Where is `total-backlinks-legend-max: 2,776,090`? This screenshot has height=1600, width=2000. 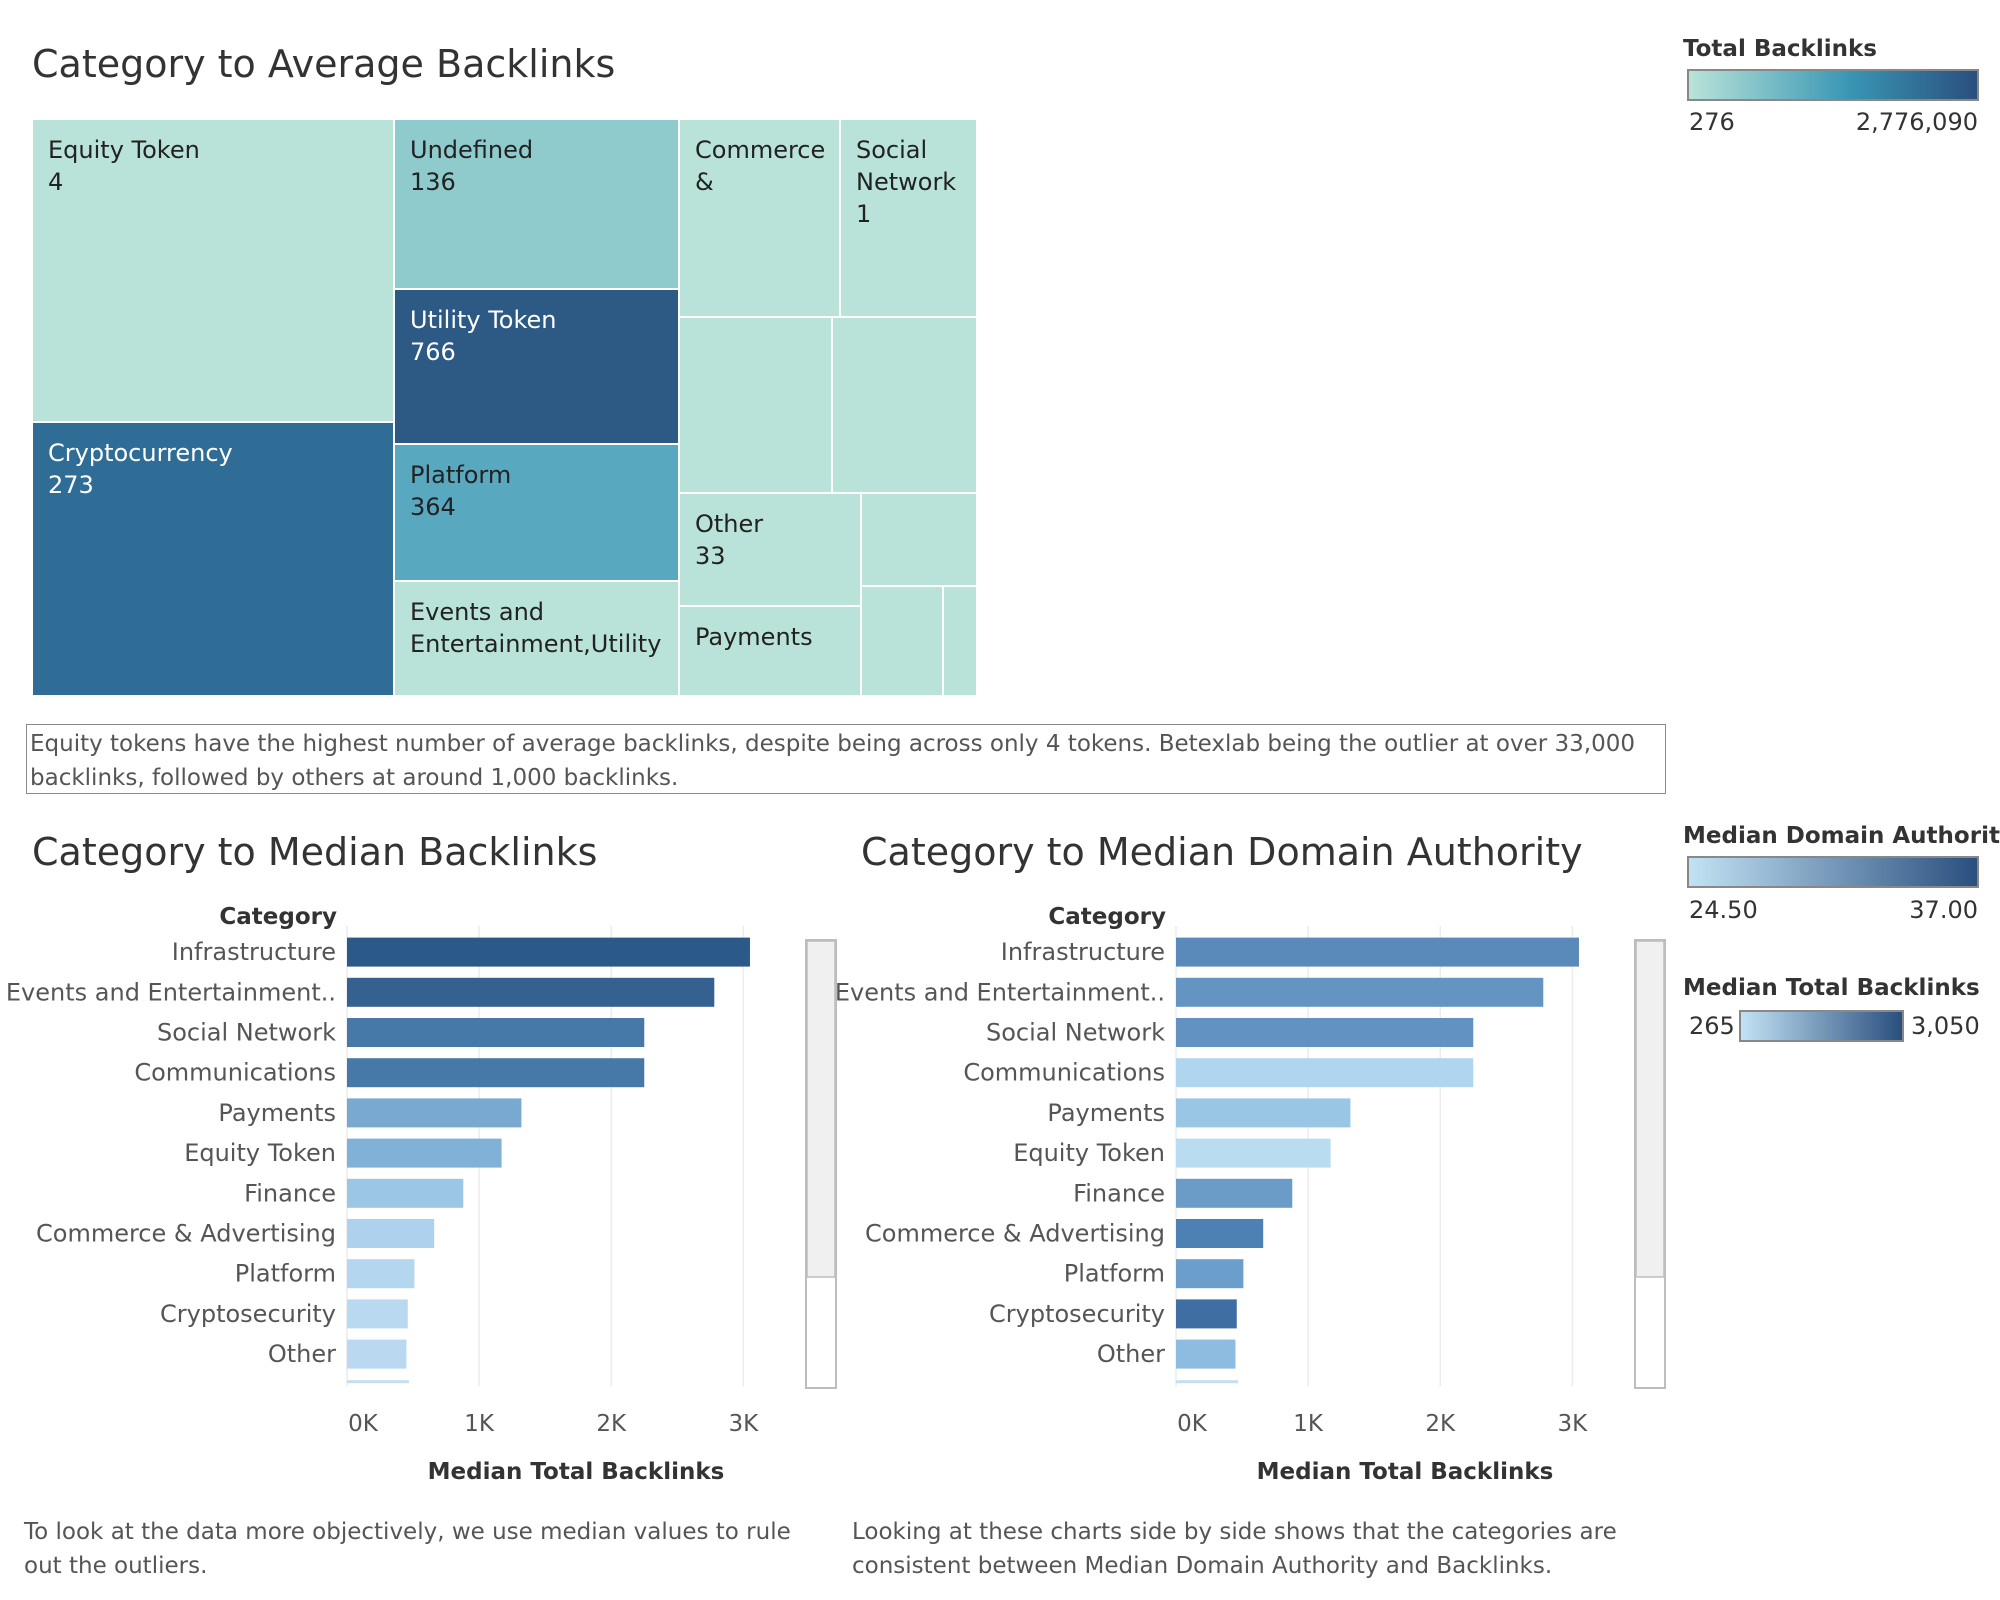
total-backlinks-legend-max: 2,776,090 is located at coordinates (1916, 122).